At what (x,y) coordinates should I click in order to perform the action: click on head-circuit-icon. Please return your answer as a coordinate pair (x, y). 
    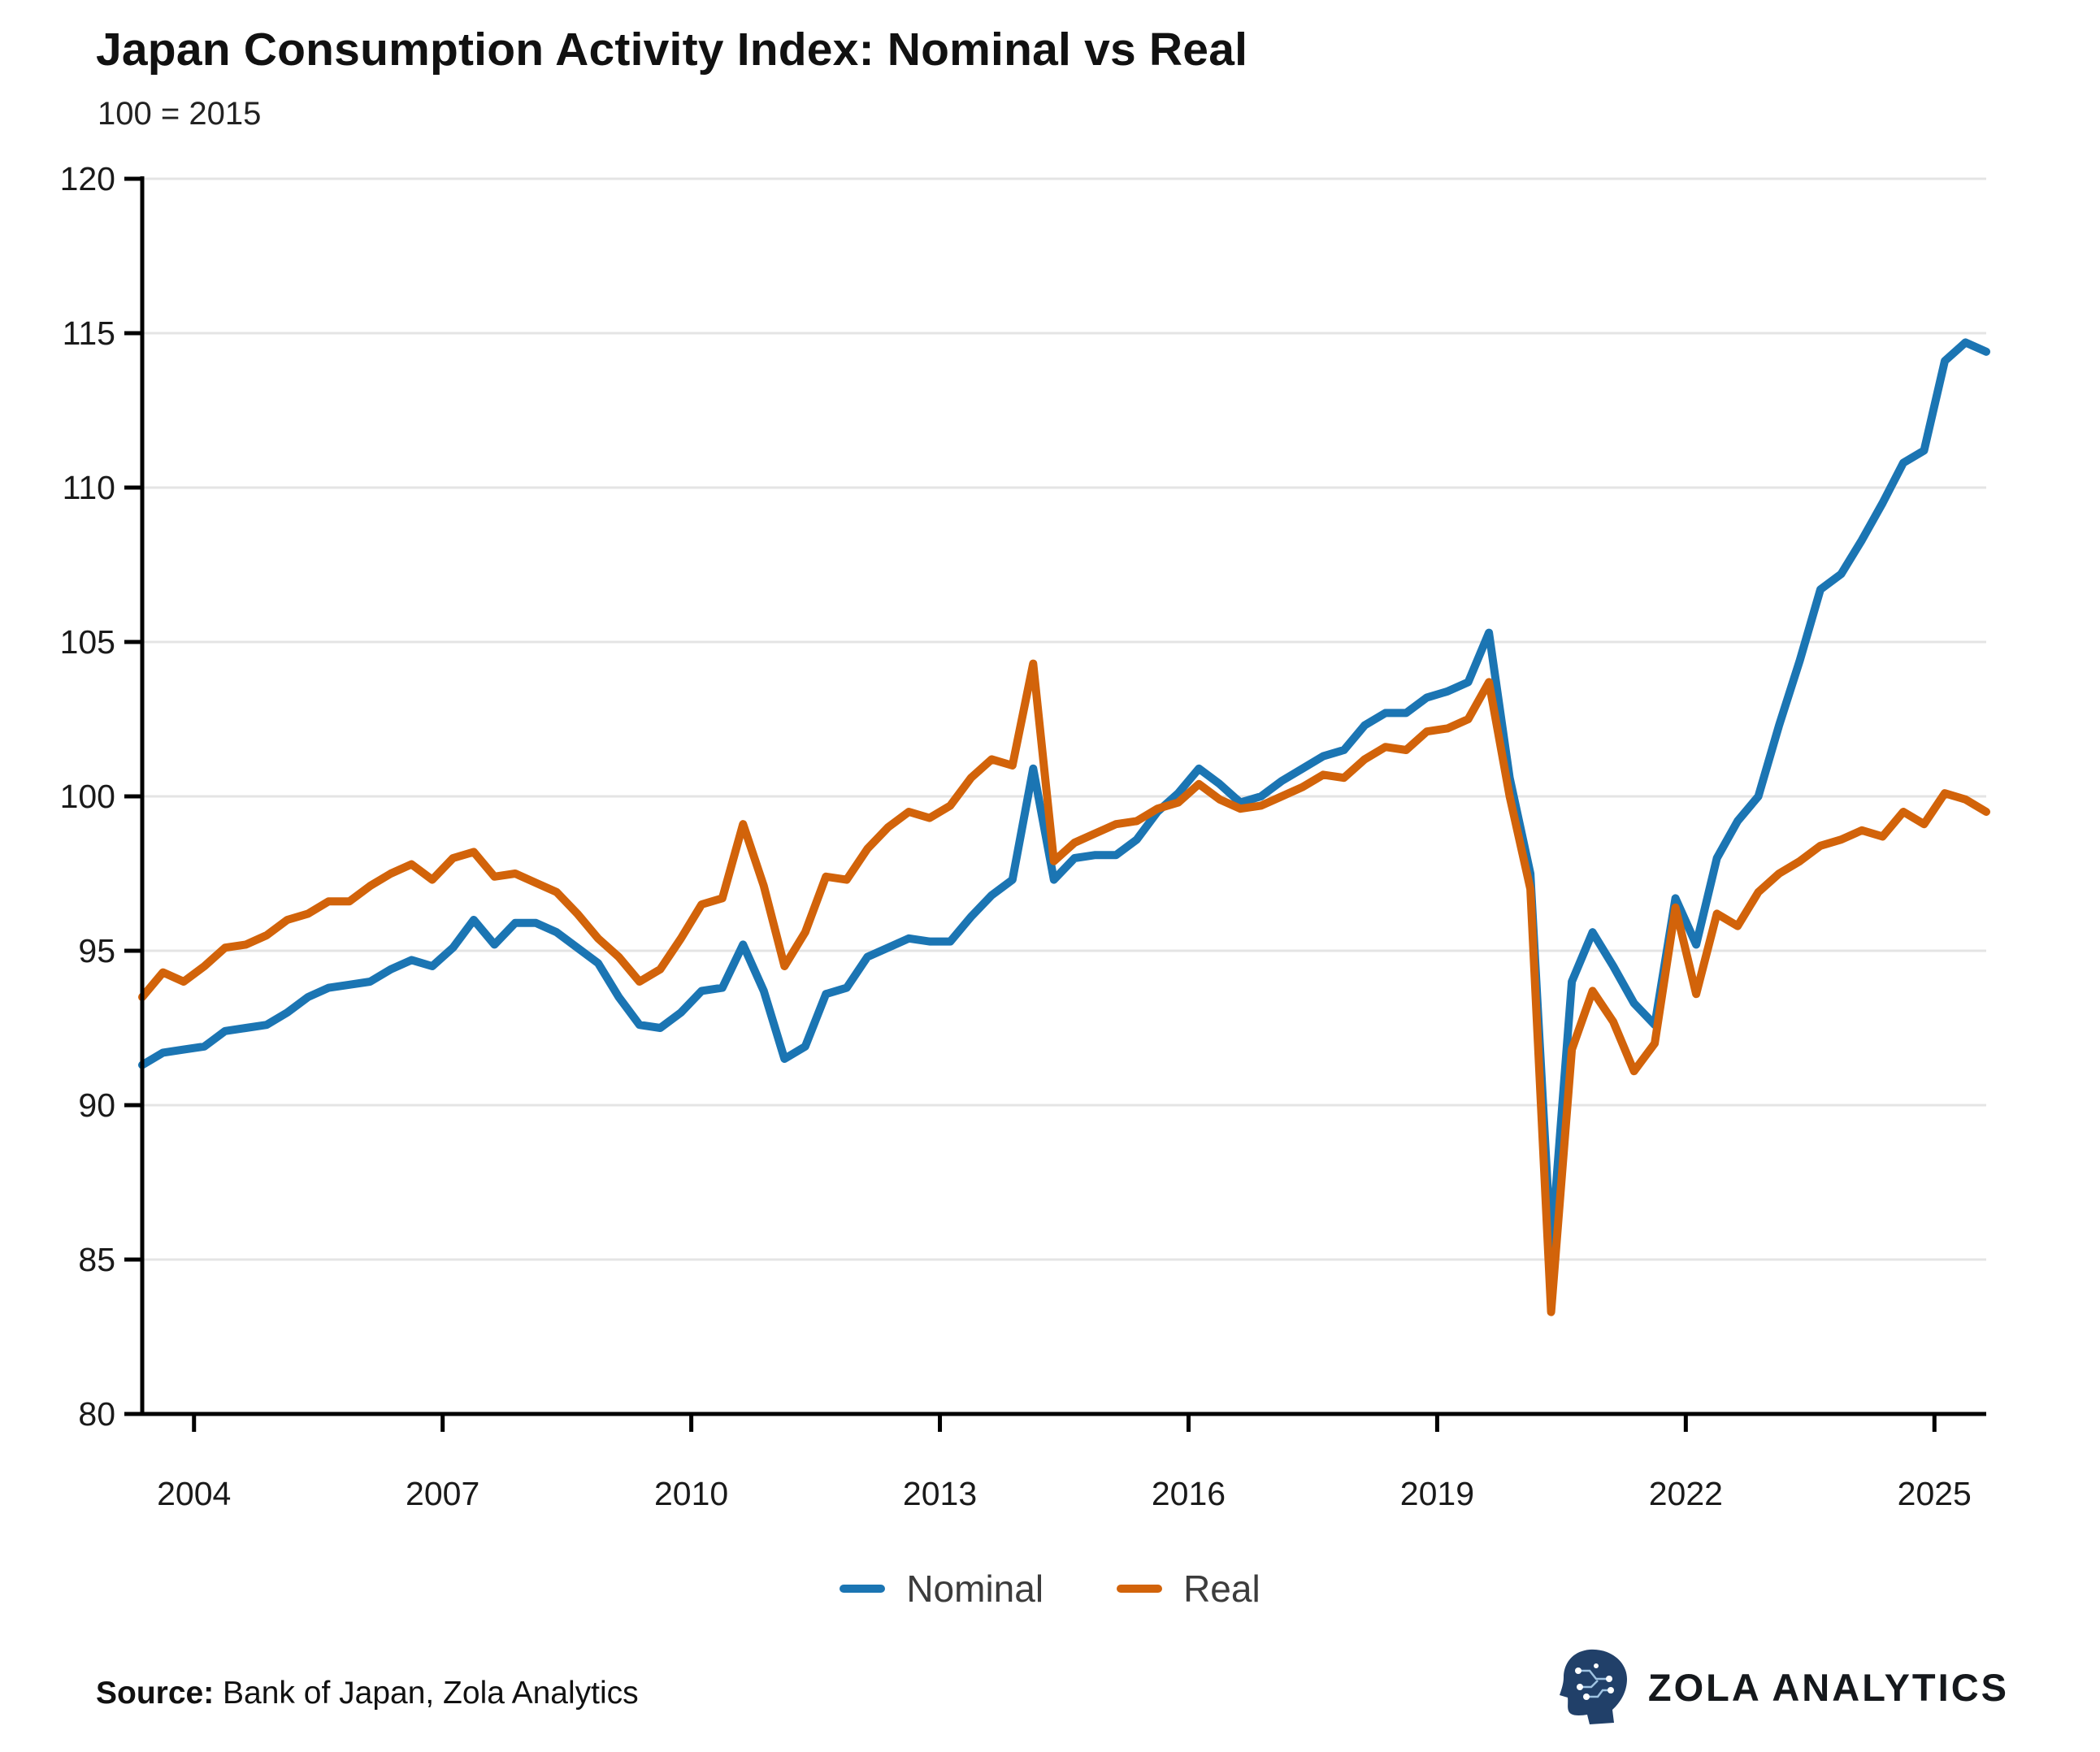
    Looking at the image, I should click on (1593, 1686).